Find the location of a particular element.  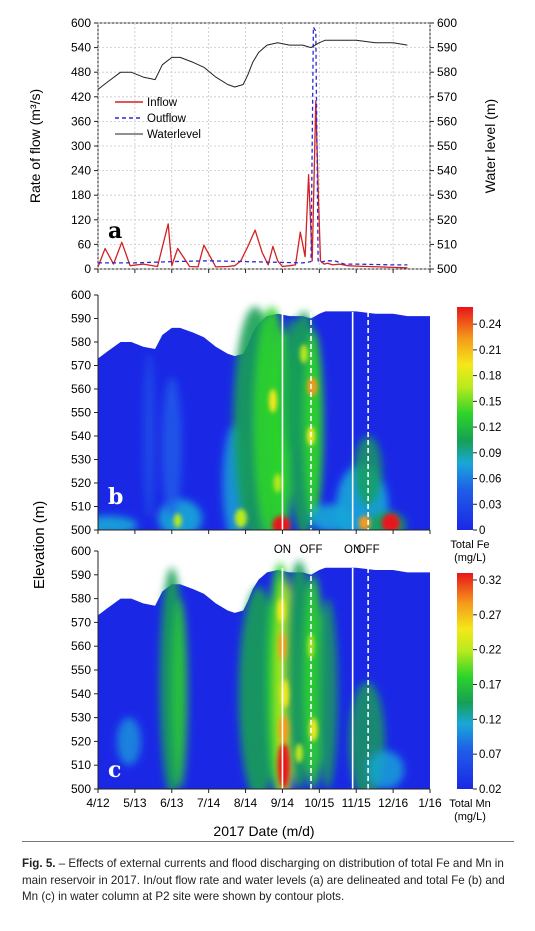

caption-label: Fig. 5. is located at coordinates (39, 863).